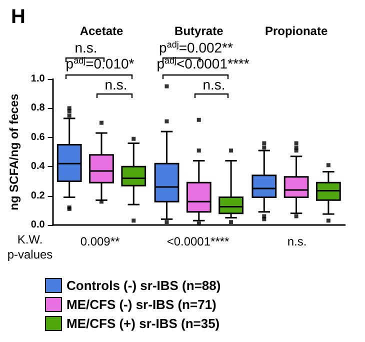 The width and height of the screenshot is (365, 342). What do you see at coordinates (102, 31) in the screenshot?
I see `x-tick-label: Acetate` at bounding box center [102, 31].